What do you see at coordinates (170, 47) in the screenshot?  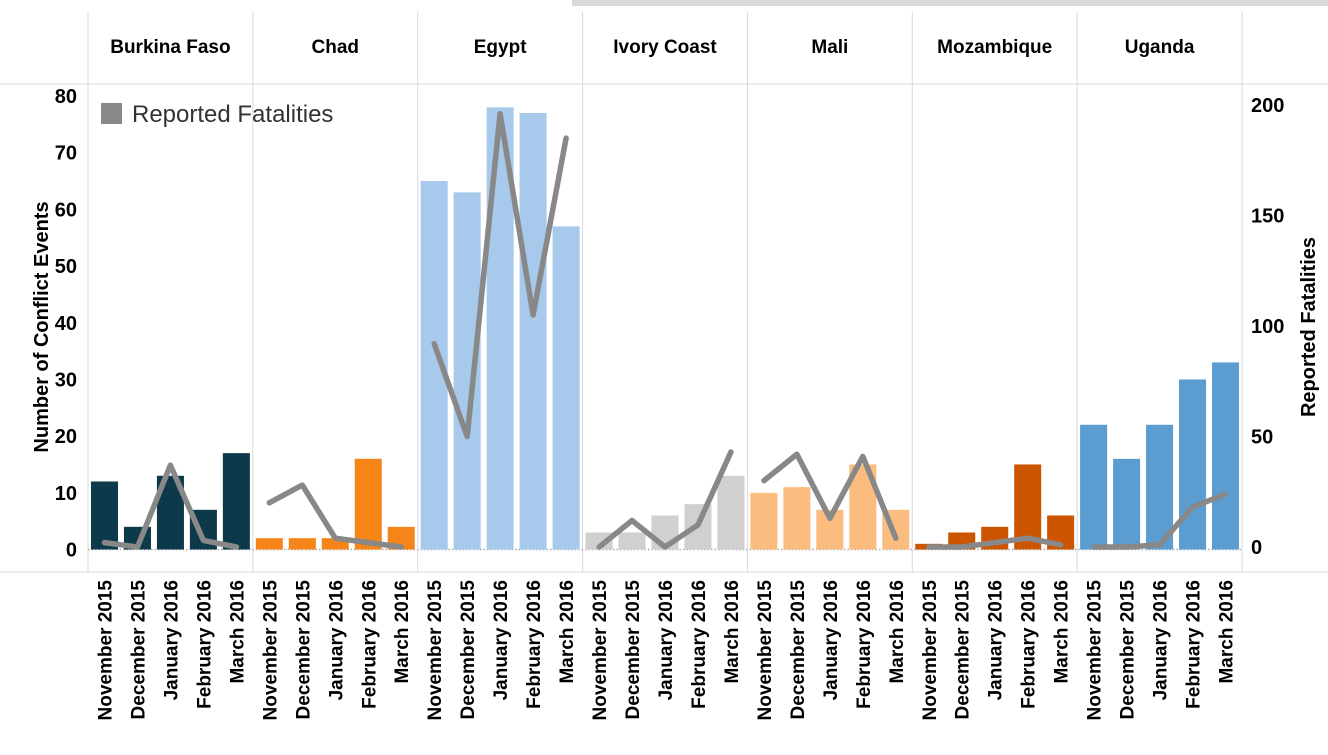 I see `facet-label-burkina-faso: Burkina Faso` at bounding box center [170, 47].